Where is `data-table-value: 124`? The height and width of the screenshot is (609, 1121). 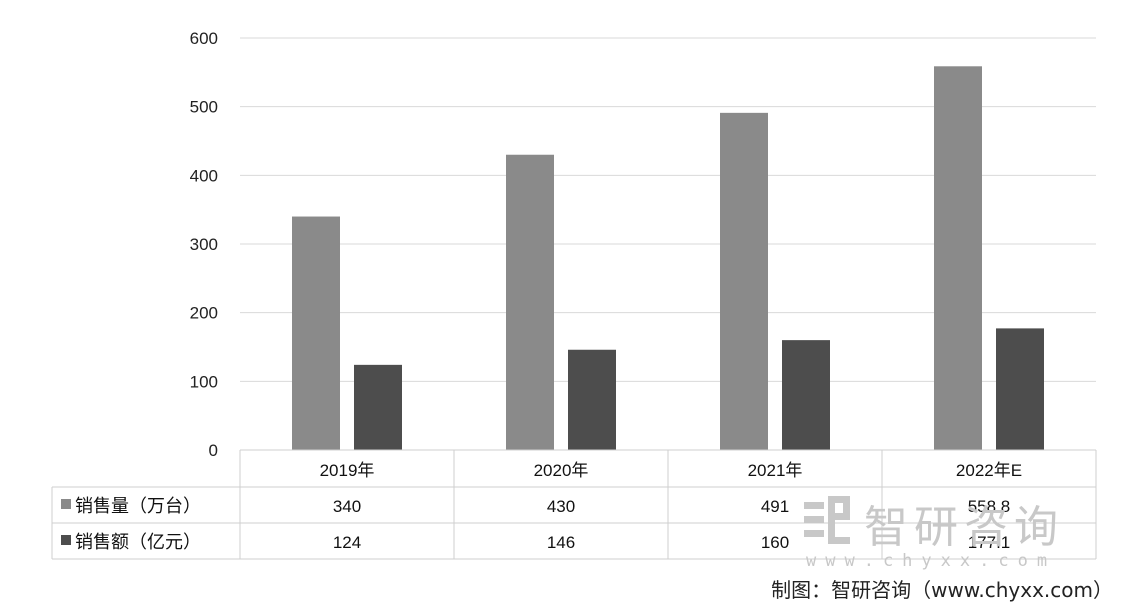 data-table-value: 124 is located at coordinates (347, 542).